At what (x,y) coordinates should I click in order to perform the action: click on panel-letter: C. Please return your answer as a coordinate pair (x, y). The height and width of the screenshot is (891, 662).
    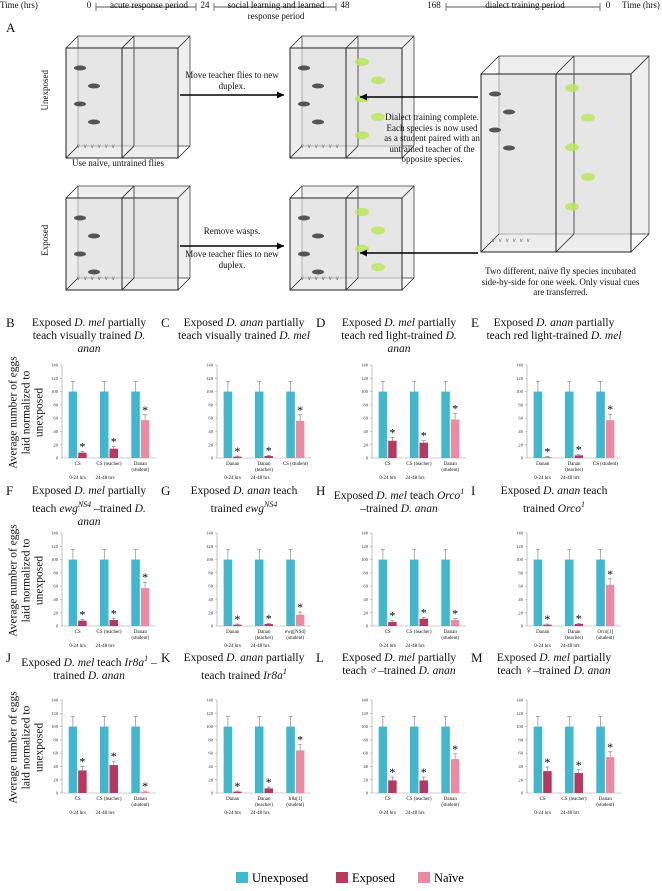
    Looking at the image, I should click on (165, 322).